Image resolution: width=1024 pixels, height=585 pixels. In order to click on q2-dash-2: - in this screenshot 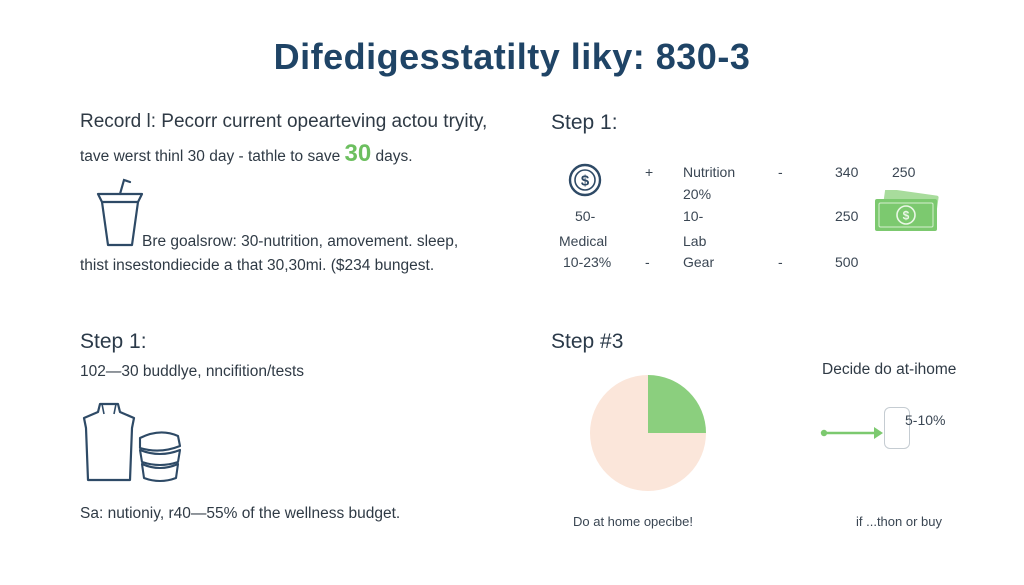, I will do `click(780, 262)`.